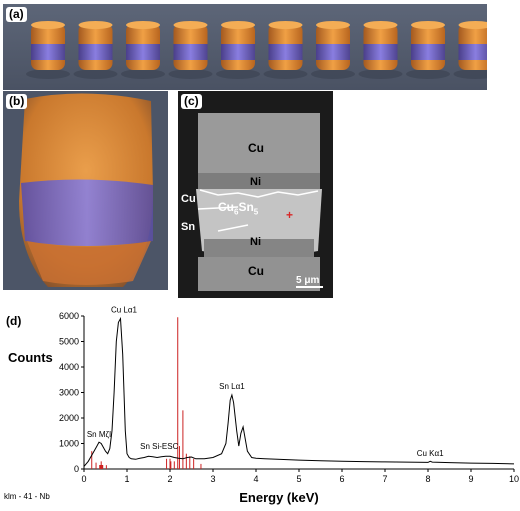 The width and height of the screenshot is (520, 511). What do you see at coordinates (470, 479) in the screenshot?
I see `x-tick-label: 9` at bounding box center [470, 479].